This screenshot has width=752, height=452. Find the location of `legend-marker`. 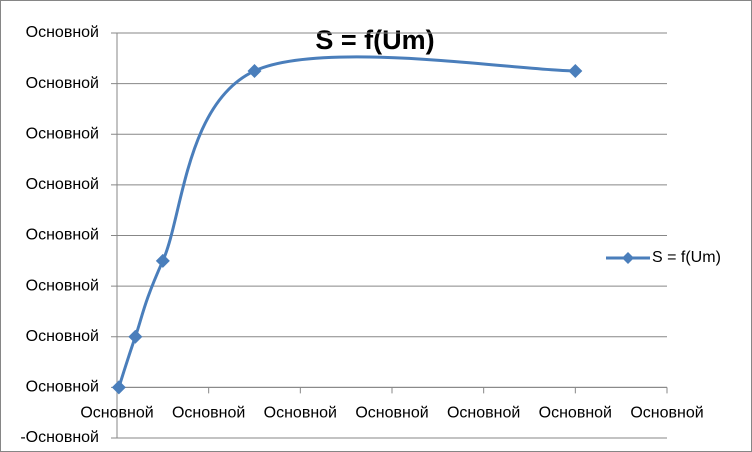

legend-marker is located at coordinates (628, 258).